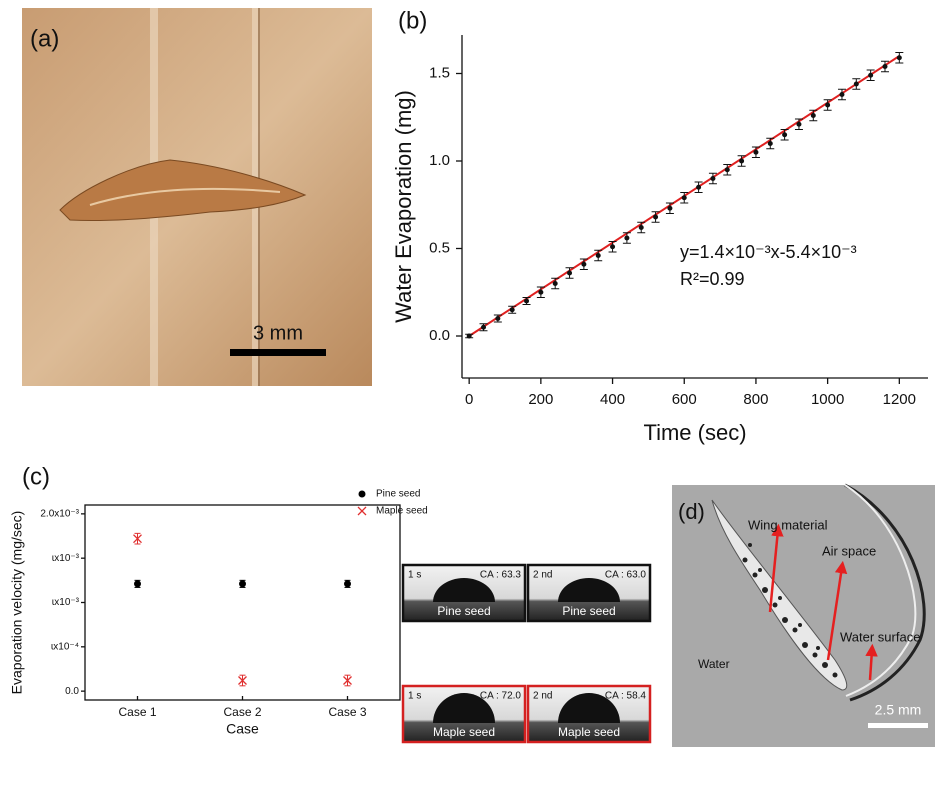 Image resolution: width=935 pixels, height=795 pixels. What do you see at coordinates (439, 160) in the screenshot?
I see `y-tick-label: 1.0` at bounding box center [439, 160].